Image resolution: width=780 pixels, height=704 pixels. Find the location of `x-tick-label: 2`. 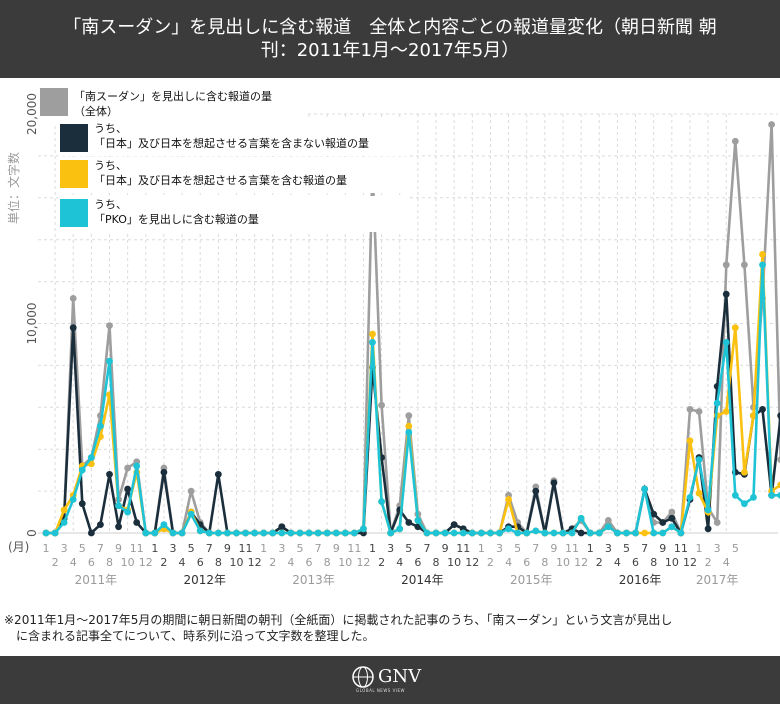

x-tick-label: 2 is located at coordinates (272, 562).